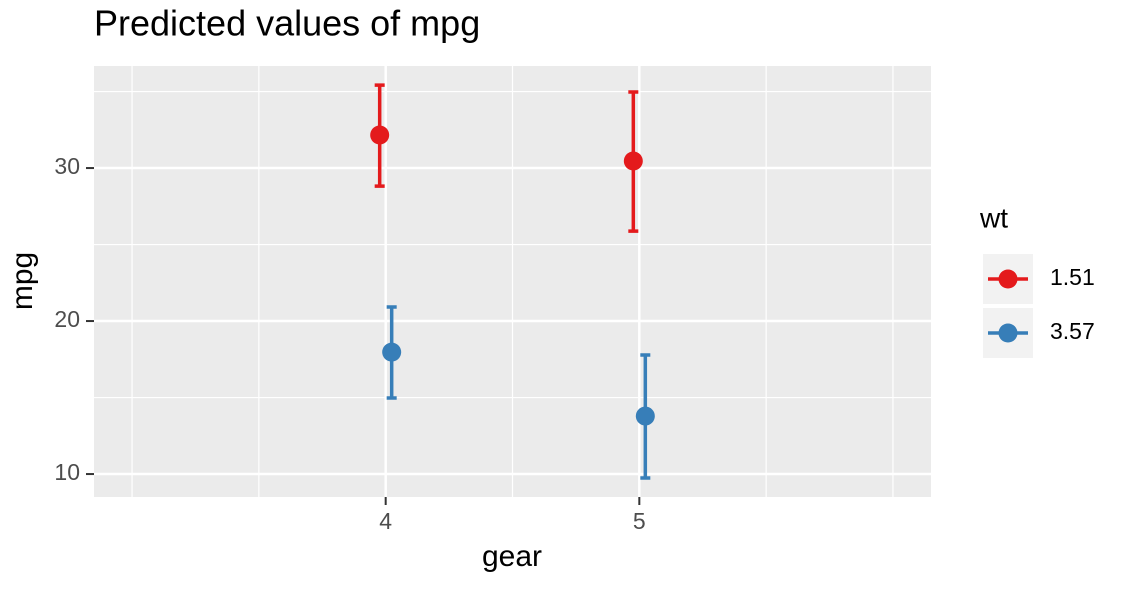 Image resolution: width=1128 pixels, height=591 pixels. I want to click on x-tick-label: 5, so click(639, 521).